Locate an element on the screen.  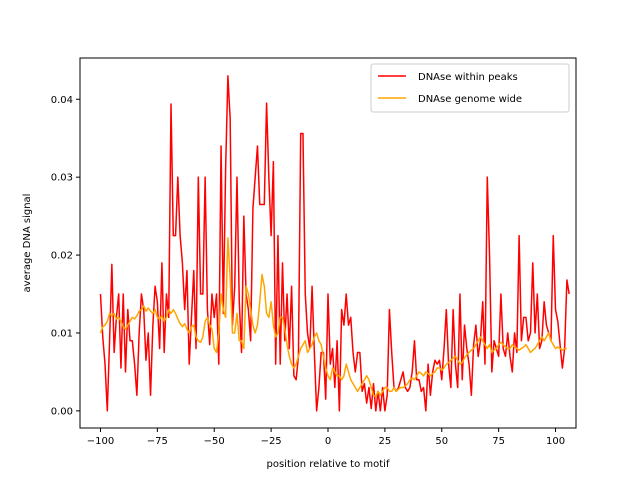
legend-box is located at coordinates (470, 88).